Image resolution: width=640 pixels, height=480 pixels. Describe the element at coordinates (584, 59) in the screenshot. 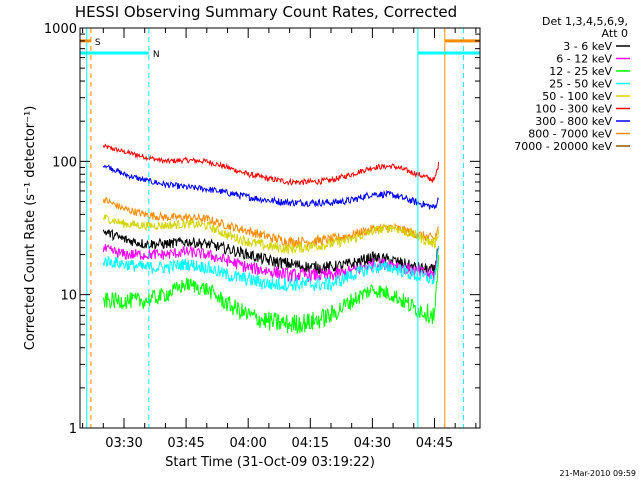

I see `legend-entry-label: 6 - 12 keV` at that location.